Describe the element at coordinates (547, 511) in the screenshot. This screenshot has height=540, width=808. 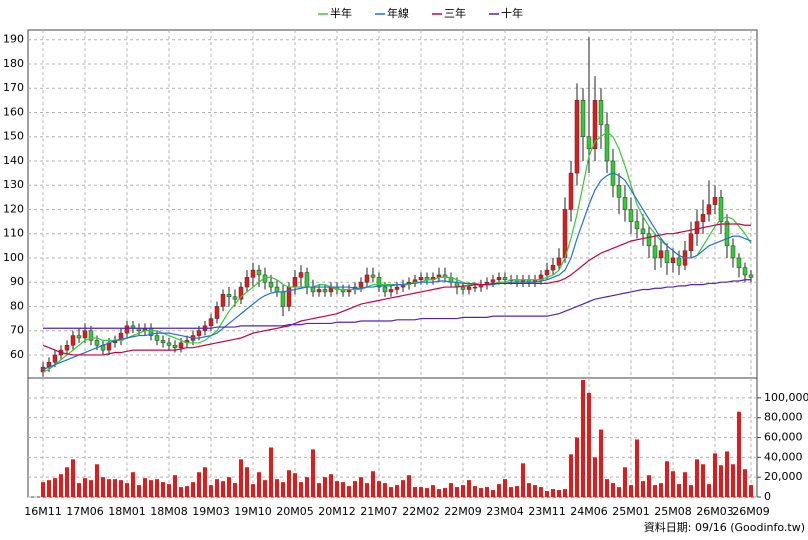
I see `x-tick-label: 23M11` at that location.